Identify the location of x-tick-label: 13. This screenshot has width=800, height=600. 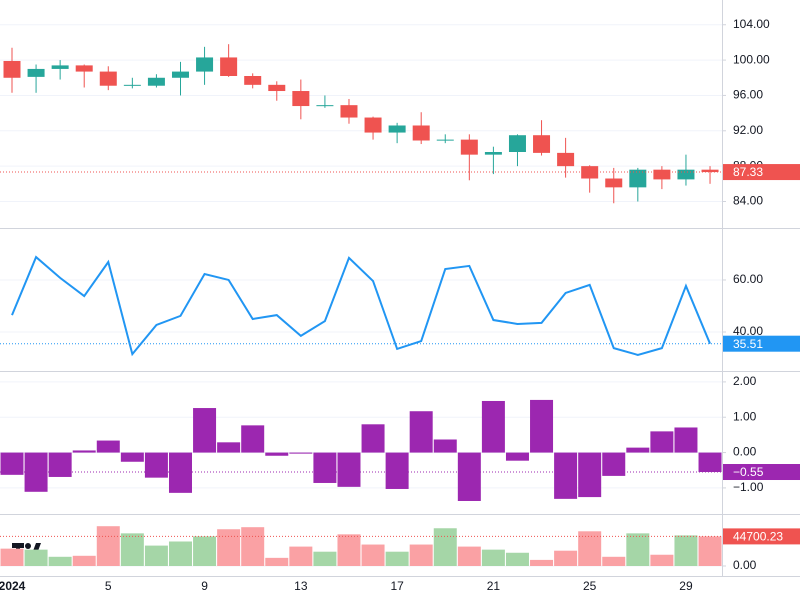
(301, 586).